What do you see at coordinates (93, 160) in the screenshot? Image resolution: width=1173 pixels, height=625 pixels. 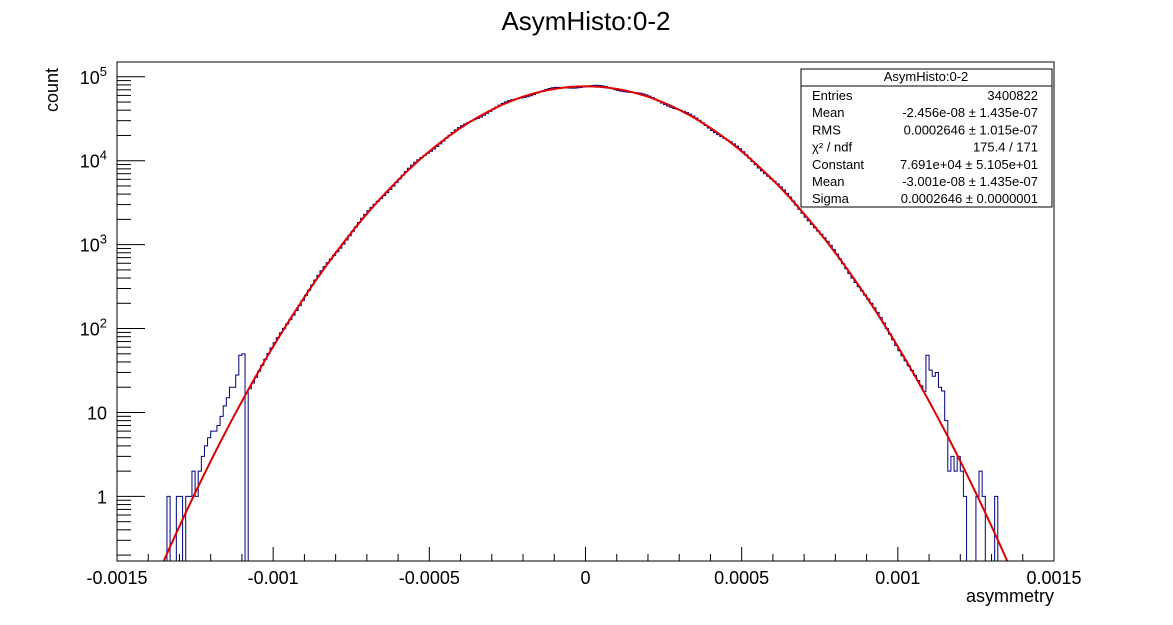 I see `y-tick-label: 10⁴` at bounding box center [93, 160].